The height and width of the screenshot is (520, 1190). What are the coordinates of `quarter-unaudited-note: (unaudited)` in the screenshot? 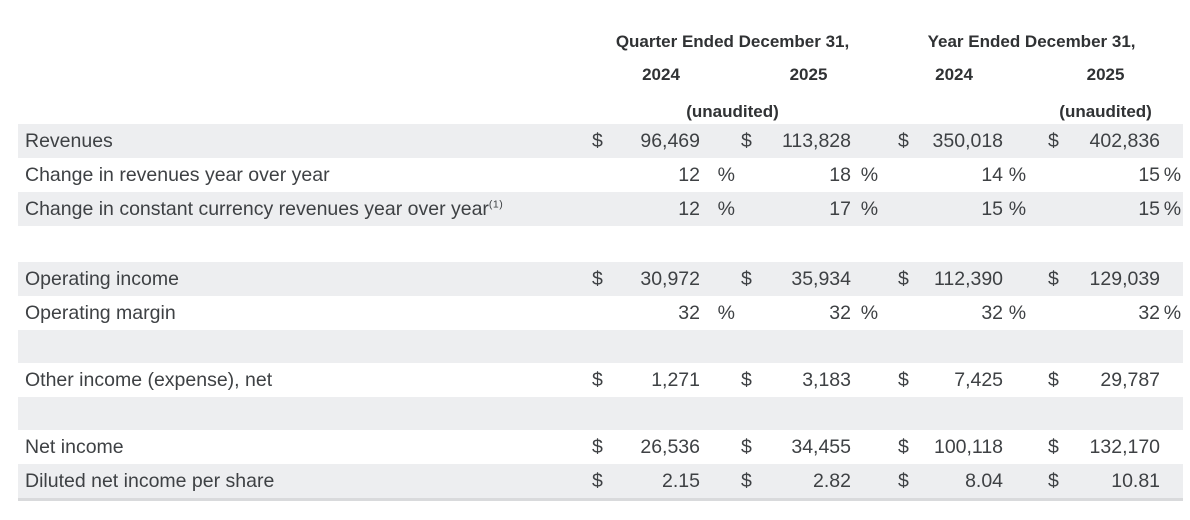 It's located at (732, 111).